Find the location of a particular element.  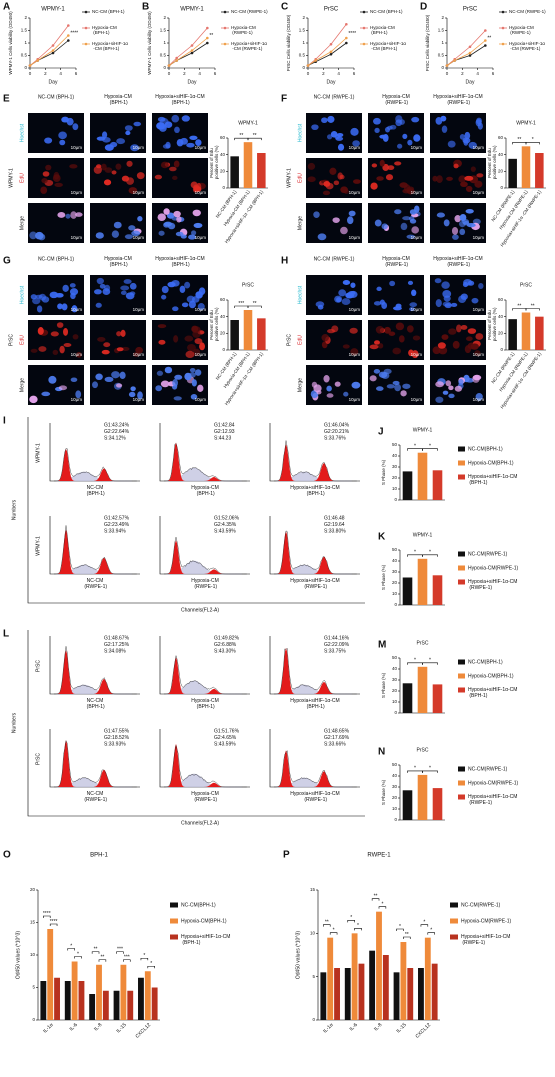

panel-letter: E is located at coordinates (6, 99).